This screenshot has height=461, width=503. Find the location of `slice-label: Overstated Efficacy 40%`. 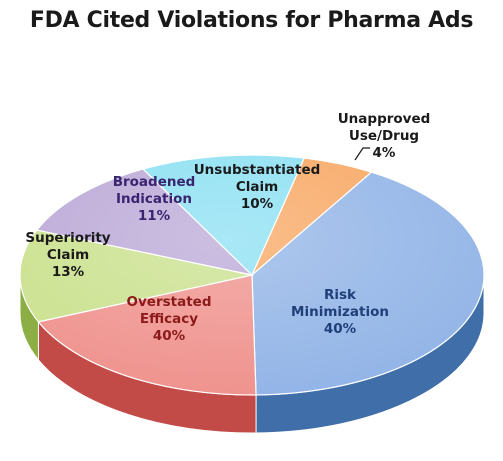

slice-label: Overstated Efficacy 40% is located at coordinates (169, 319).